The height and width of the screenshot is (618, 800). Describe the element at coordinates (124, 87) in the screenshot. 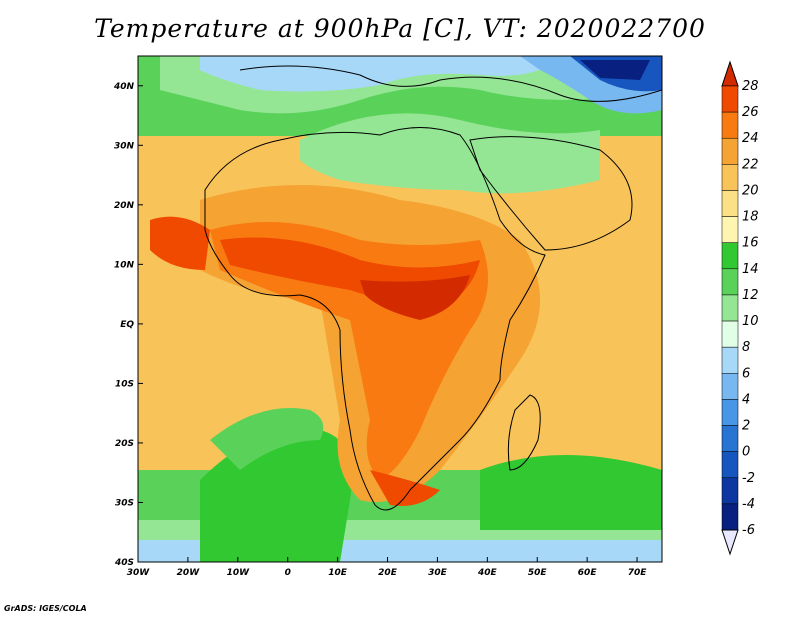

I see `y-tick-label: 40N` at that location.